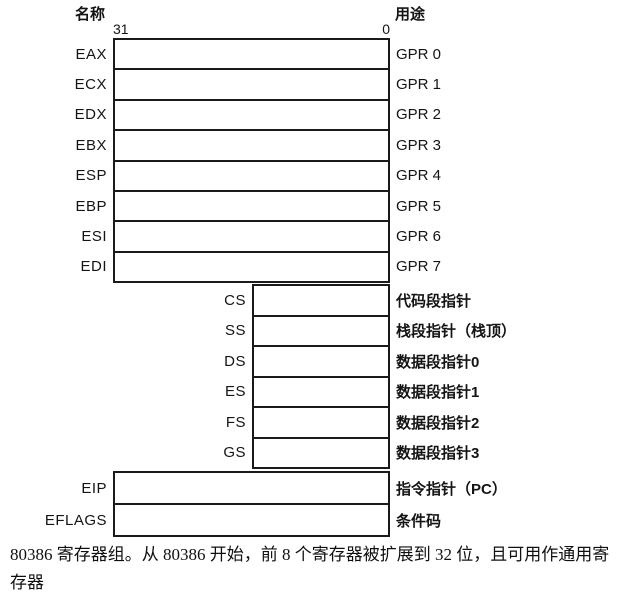 The height and width of the screenshot is (600, 626). Describe the element at coordinates (94, 488) in the screenshot. I see `register-name-label: EIP` at that location.